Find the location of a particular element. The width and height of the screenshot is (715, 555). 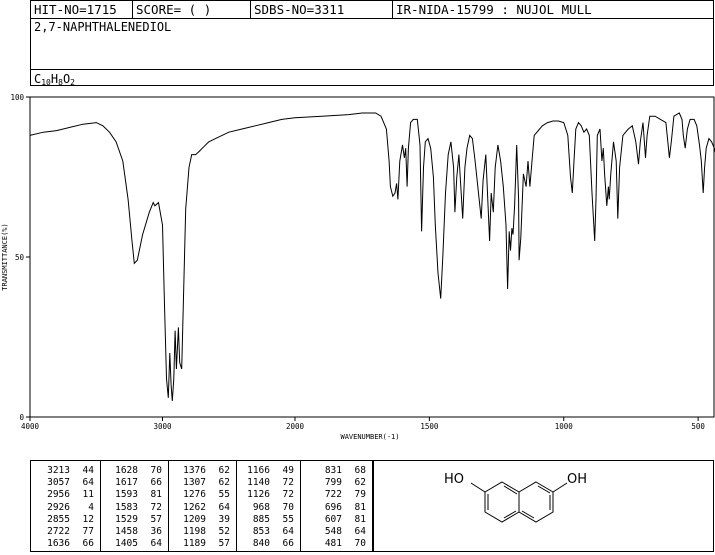

hit-number: HIT-NO=1715 is located at coordinates (82, 9).